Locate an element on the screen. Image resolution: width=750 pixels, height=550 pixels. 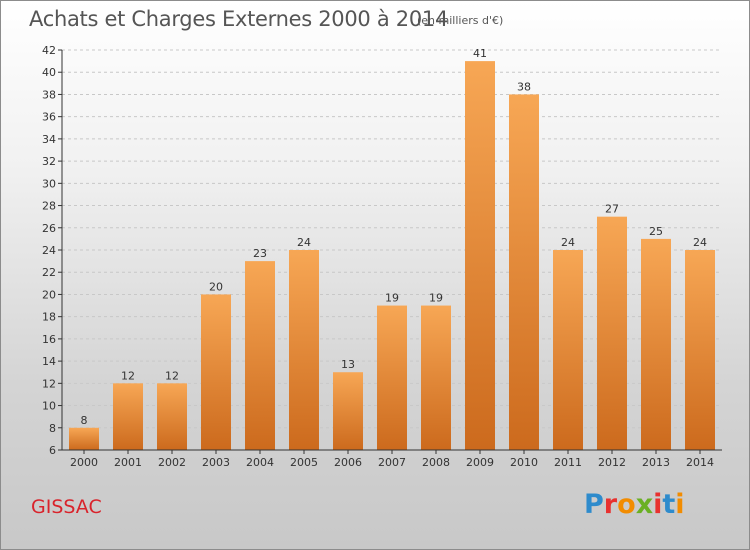
y-tick-label: 8 is located at coordinates (52, 428).